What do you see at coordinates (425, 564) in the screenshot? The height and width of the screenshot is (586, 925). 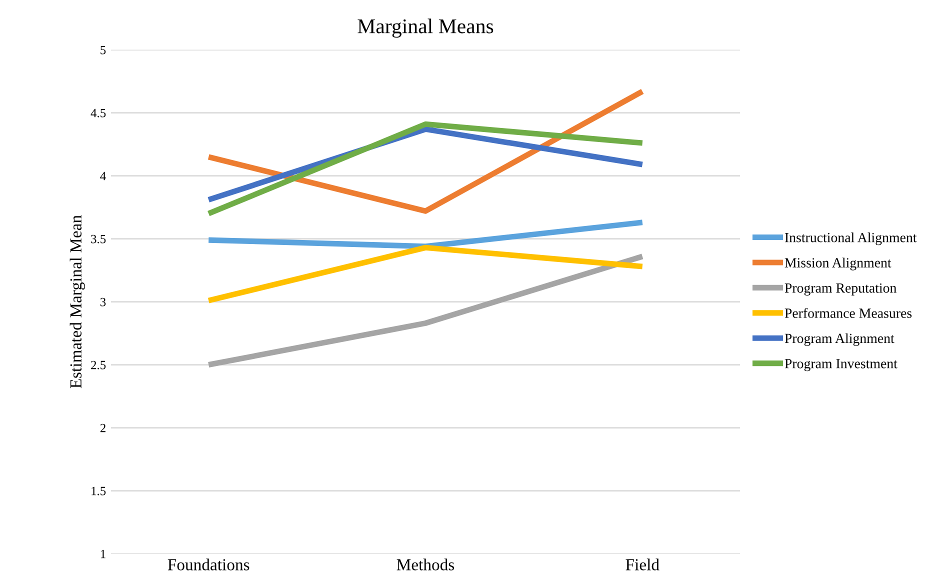 I see `x-tick-label: Methods` at bounding box center [425, 564].